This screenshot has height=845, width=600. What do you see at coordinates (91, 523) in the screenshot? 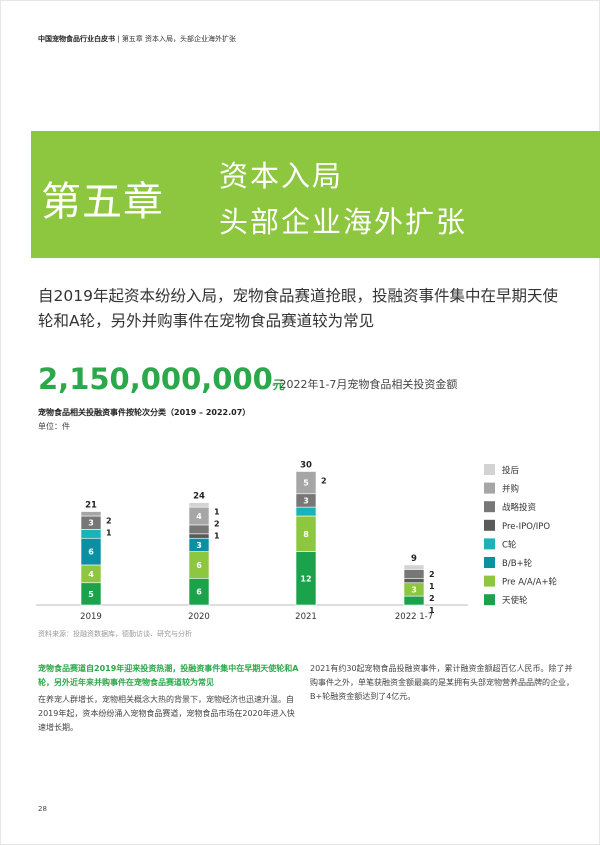
I see `data-label-2019-战略投资: 3` at bounding box center [91, 523].